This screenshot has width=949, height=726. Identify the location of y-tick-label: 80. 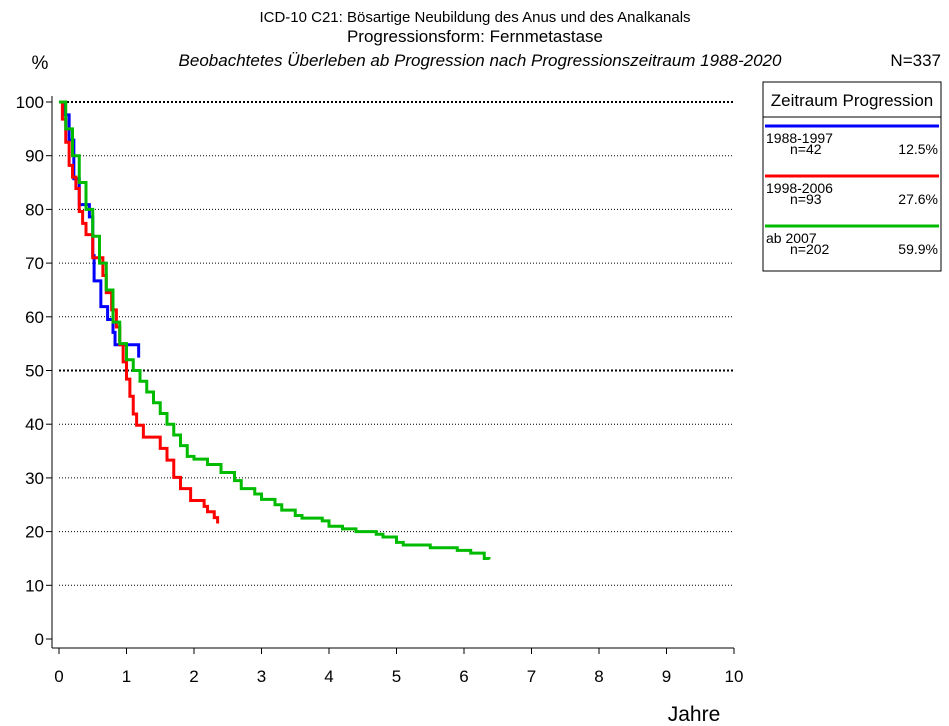
(34, 209).